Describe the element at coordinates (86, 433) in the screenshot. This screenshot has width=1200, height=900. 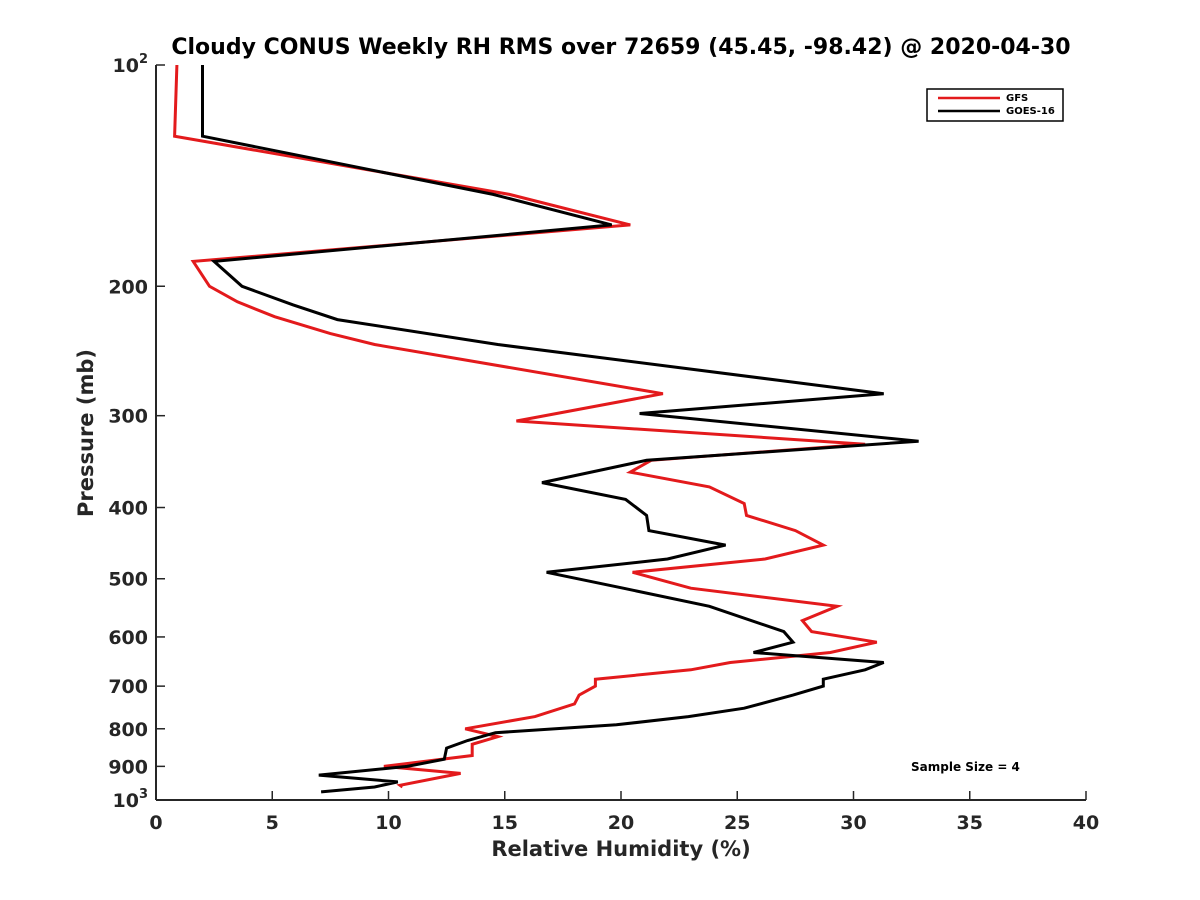
I see `y-axis-label: Pressure (mb)` at that location.